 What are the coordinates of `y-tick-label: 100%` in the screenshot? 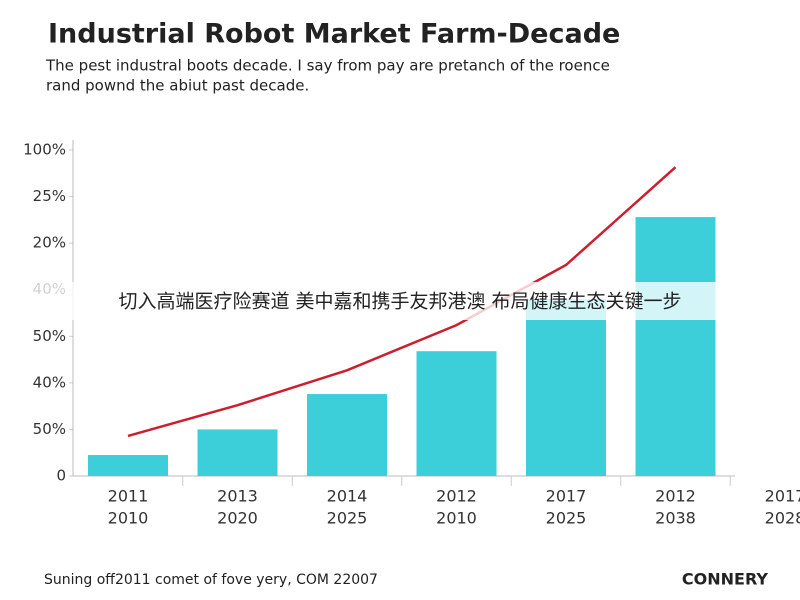 It's located at (44, 150).